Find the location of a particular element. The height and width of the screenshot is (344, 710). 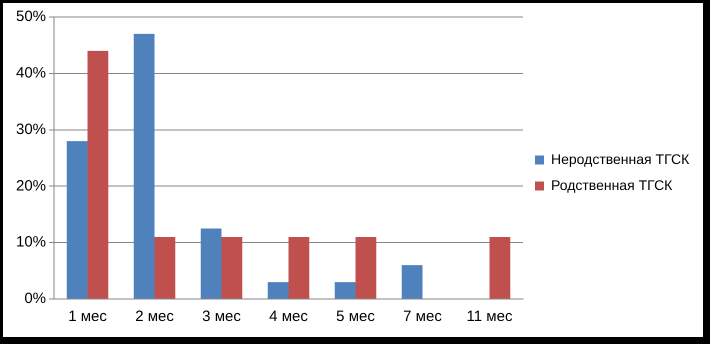

x-tick-label: 11 мес is located at coordinates (489, 317).